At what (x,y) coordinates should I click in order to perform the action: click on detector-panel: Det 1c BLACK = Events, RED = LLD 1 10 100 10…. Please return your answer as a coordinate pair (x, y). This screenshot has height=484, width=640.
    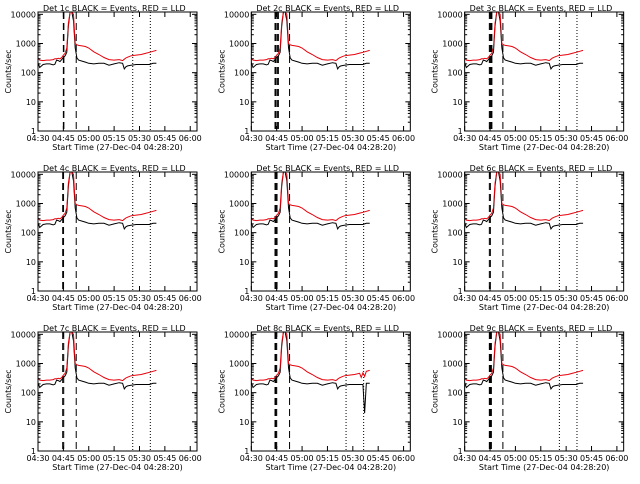
    Looking at the image, I should click on (103, 78).